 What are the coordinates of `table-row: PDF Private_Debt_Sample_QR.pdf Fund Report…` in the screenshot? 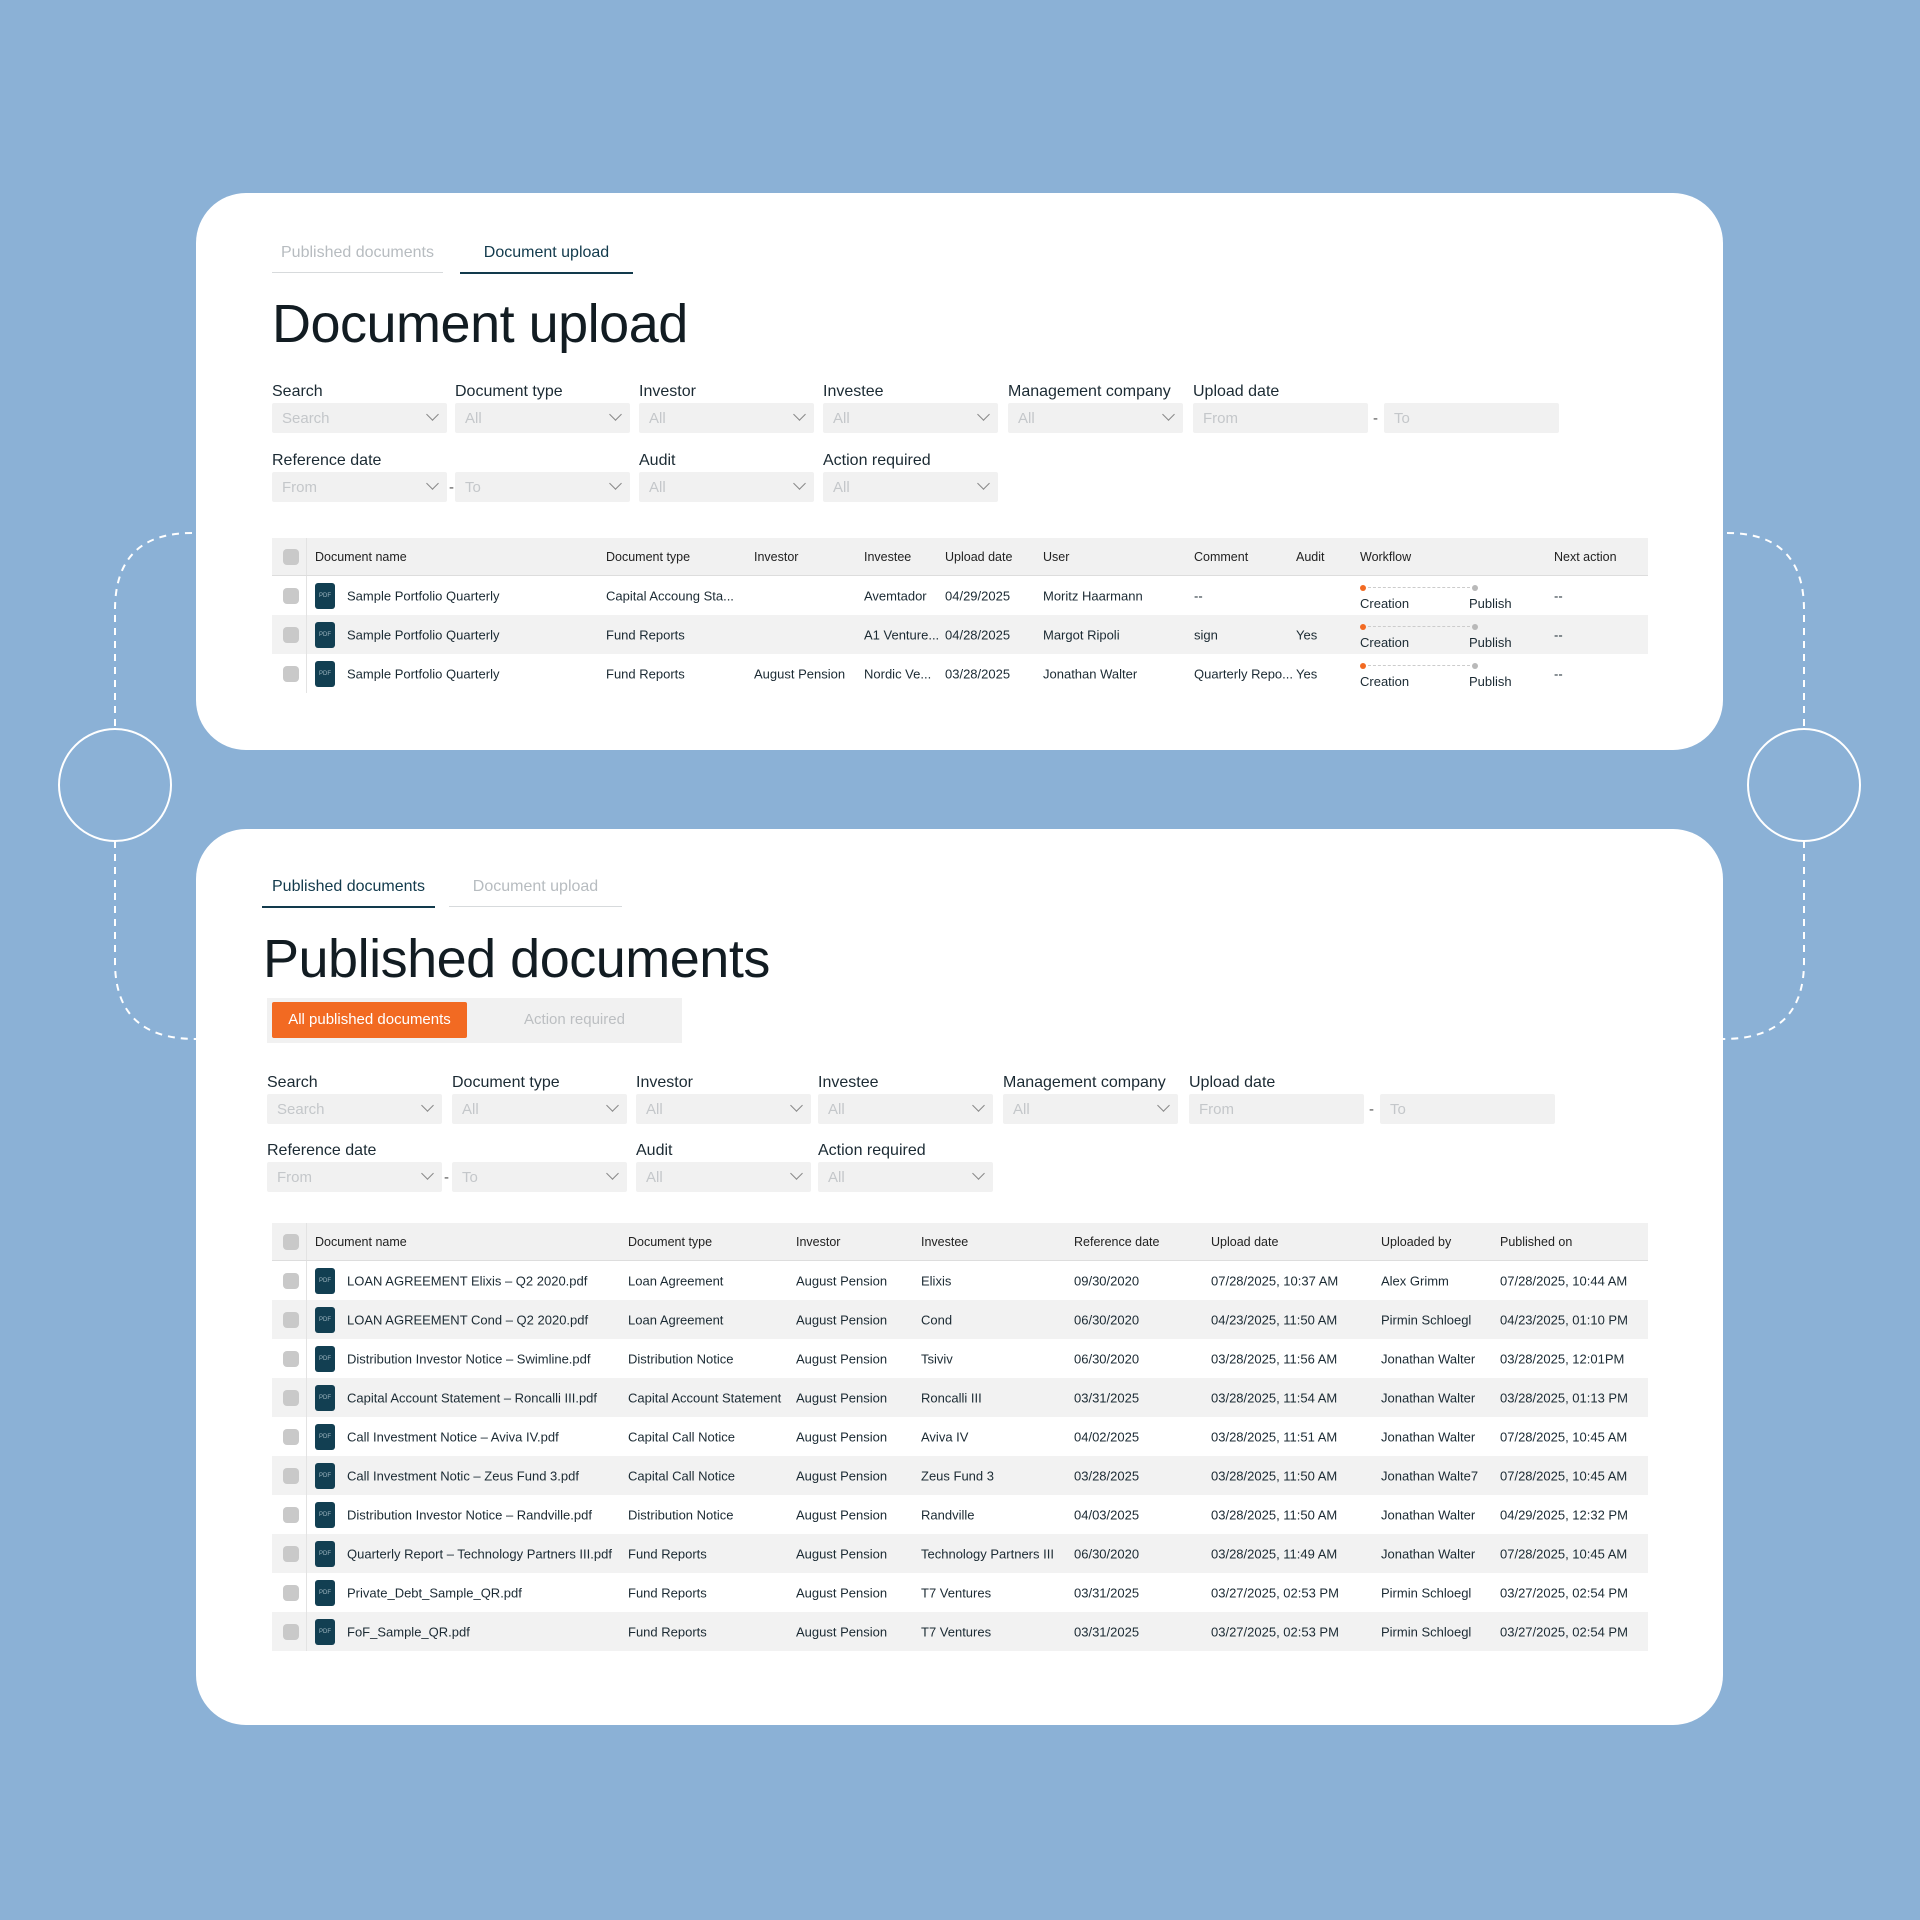 It's located at (960, 1592).